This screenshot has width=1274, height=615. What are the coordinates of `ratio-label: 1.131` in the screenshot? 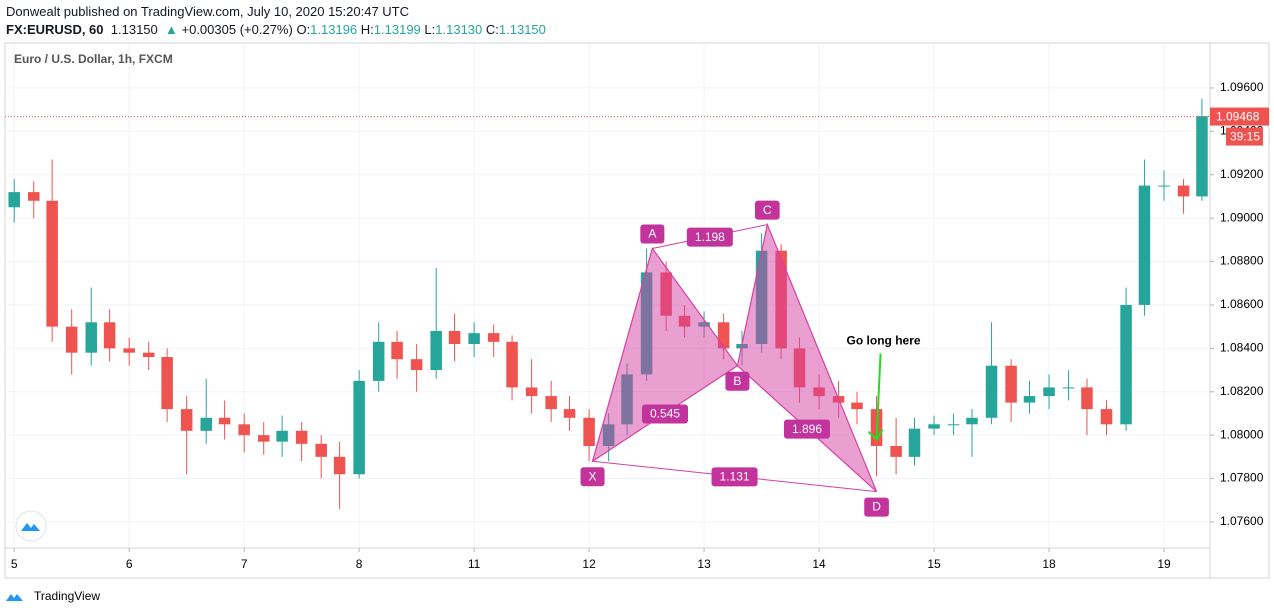 It's located at (735, 477).